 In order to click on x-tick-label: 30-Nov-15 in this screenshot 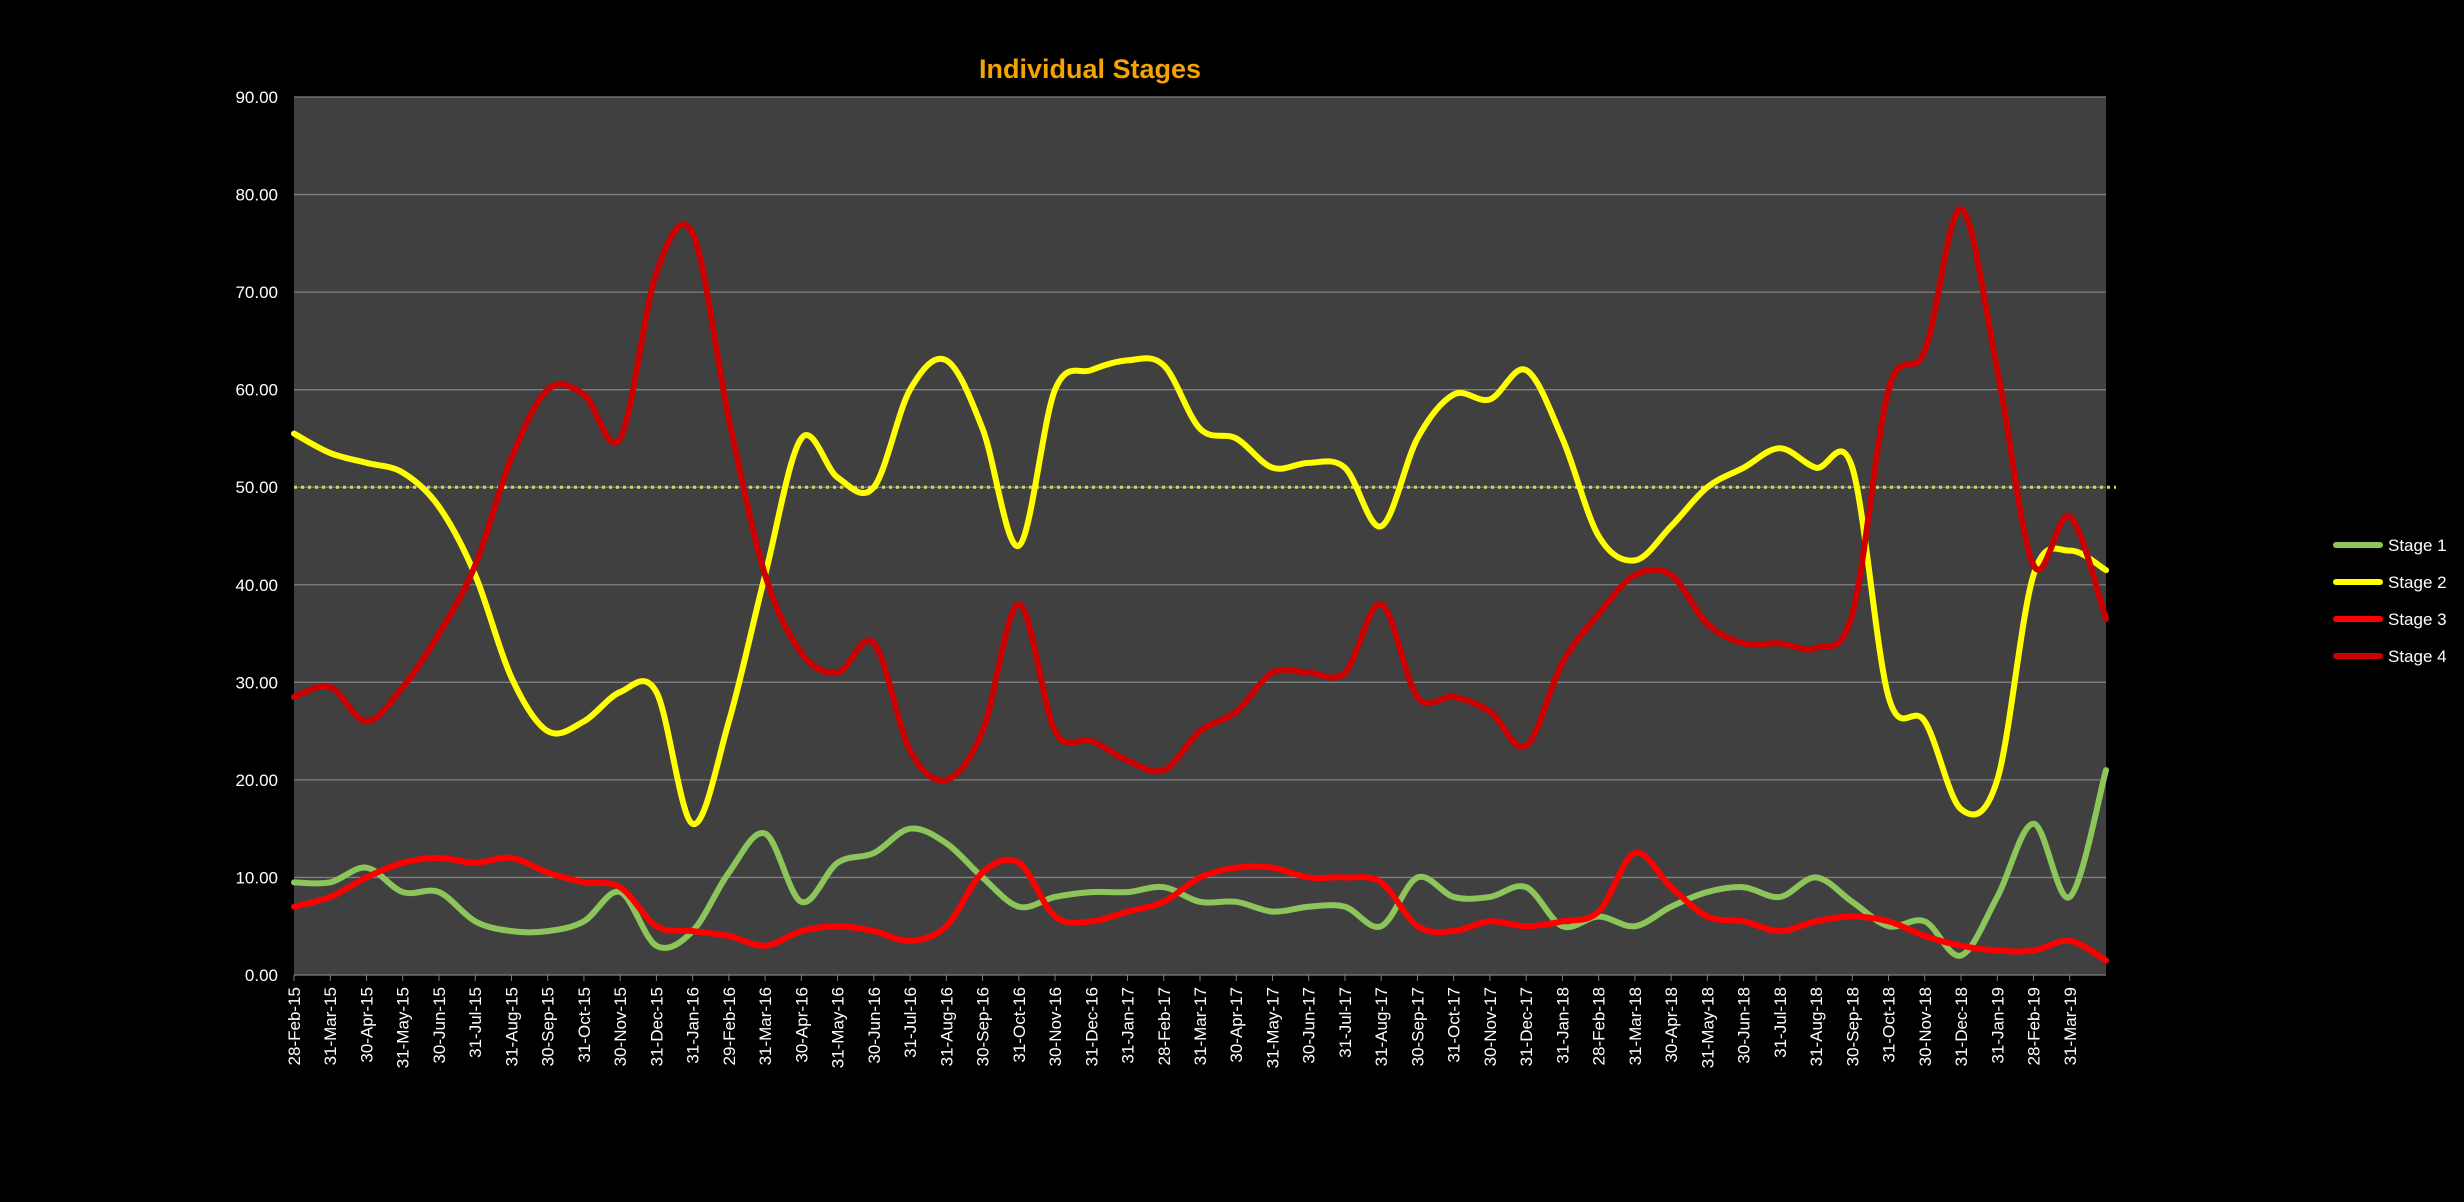, I will do `click(620, 1026)`.